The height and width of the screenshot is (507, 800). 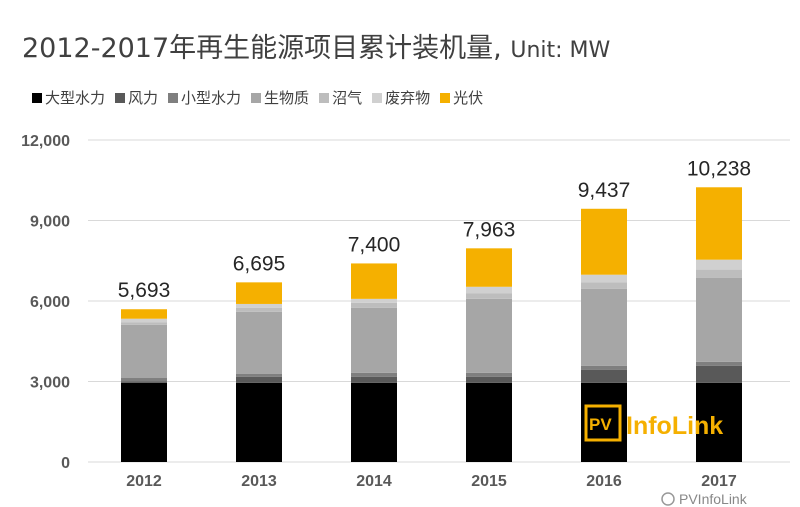 I want to click on total-label: 5,693, so click(x=144, y=290).